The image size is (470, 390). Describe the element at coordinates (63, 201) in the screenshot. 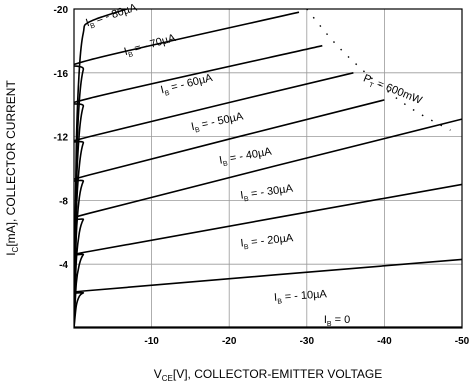

I see `y-tick-label: -8` at that location.